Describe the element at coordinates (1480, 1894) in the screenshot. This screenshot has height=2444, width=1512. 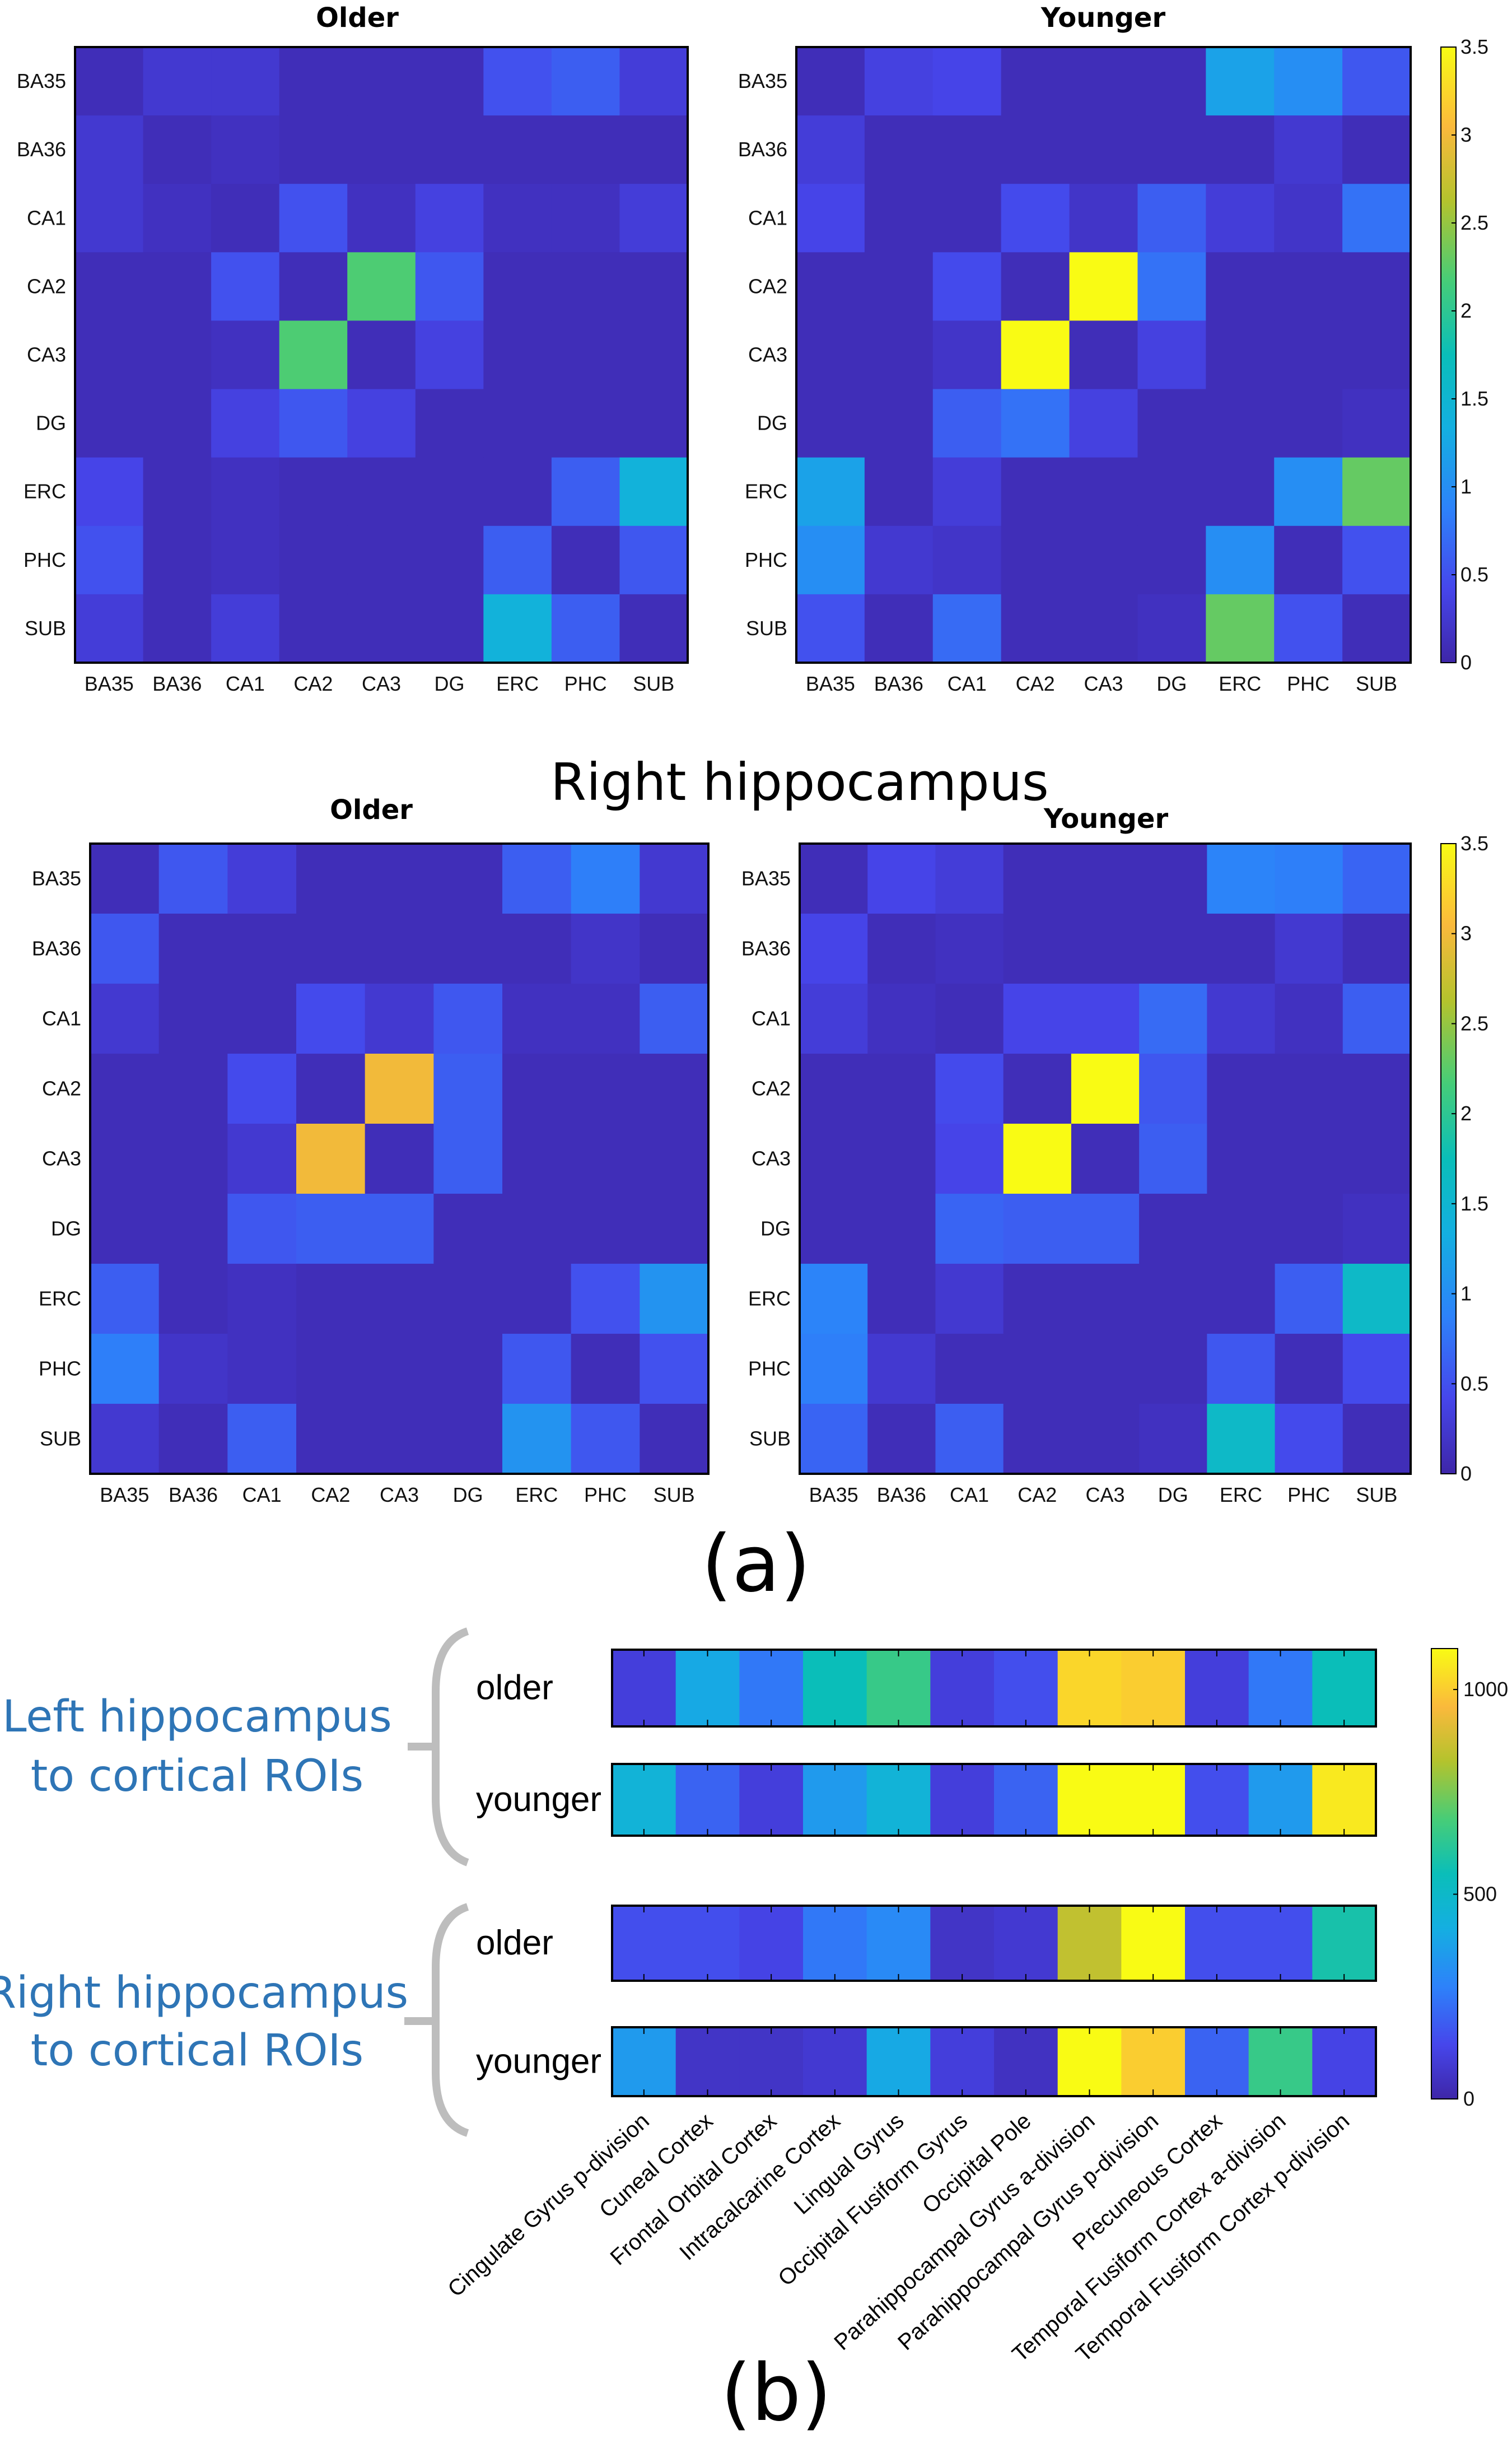
I see `colorbar-tick-label: 500` at that location.